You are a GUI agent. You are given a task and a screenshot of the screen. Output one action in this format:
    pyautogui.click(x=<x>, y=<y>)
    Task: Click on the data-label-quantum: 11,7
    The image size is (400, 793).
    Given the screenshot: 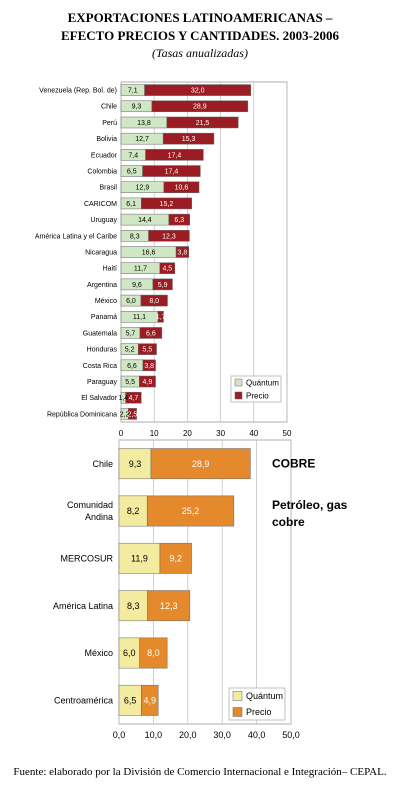 What is the action you would take?
    pyautogui.click(x=140, y=269)
    